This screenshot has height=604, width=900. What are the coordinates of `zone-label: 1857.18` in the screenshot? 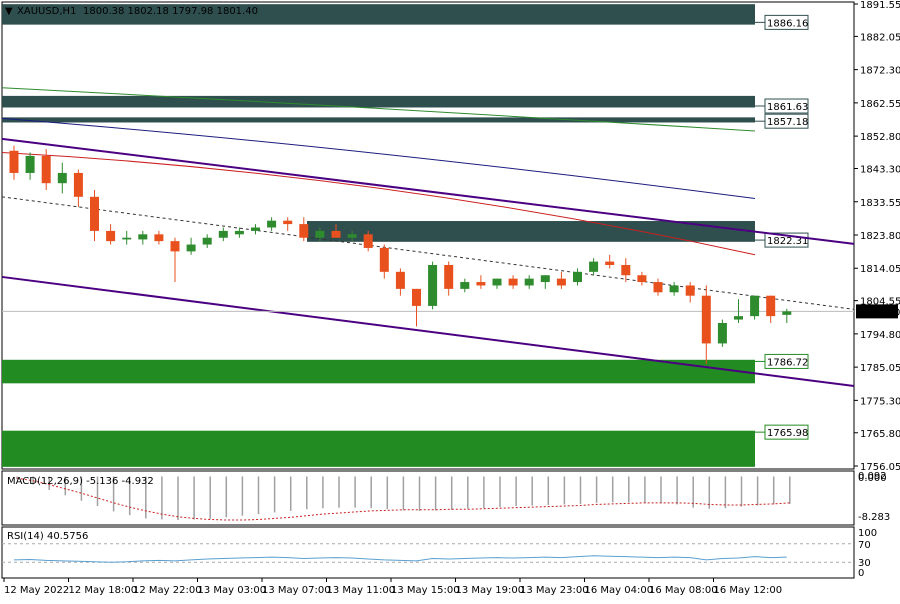 It's located at (787, 122).